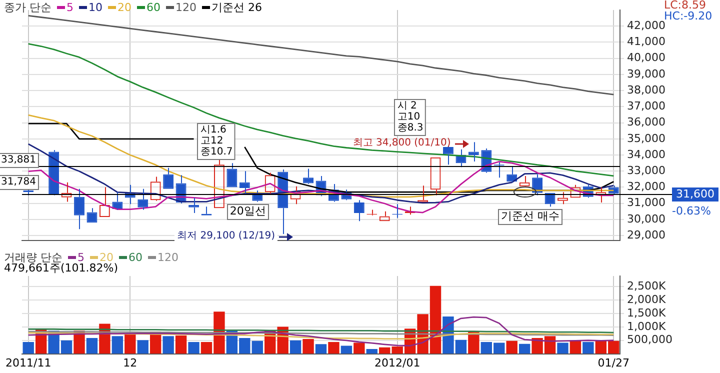  What do you see at coordinates (95, 7) in the screenshot?
I see `legend-label: 10` at bounding box center [95, 7].